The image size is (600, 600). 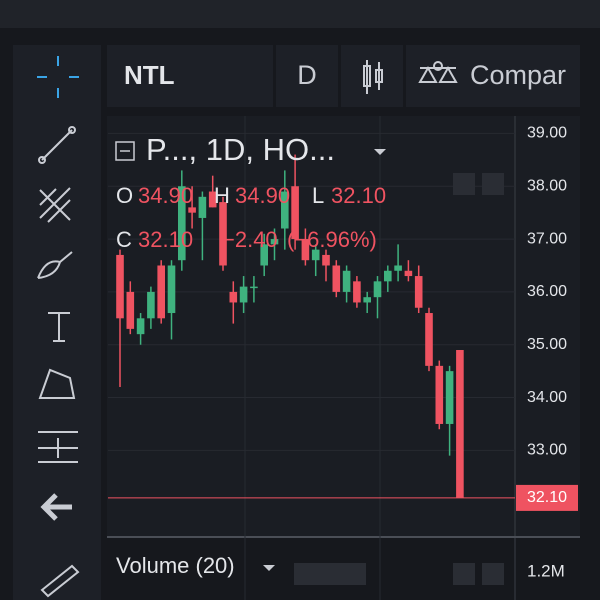 What do you see at coordinates (546, 570) in the screenshot?
I see `volume-axis-label: 1.2M` at bounding box center [546, 570].